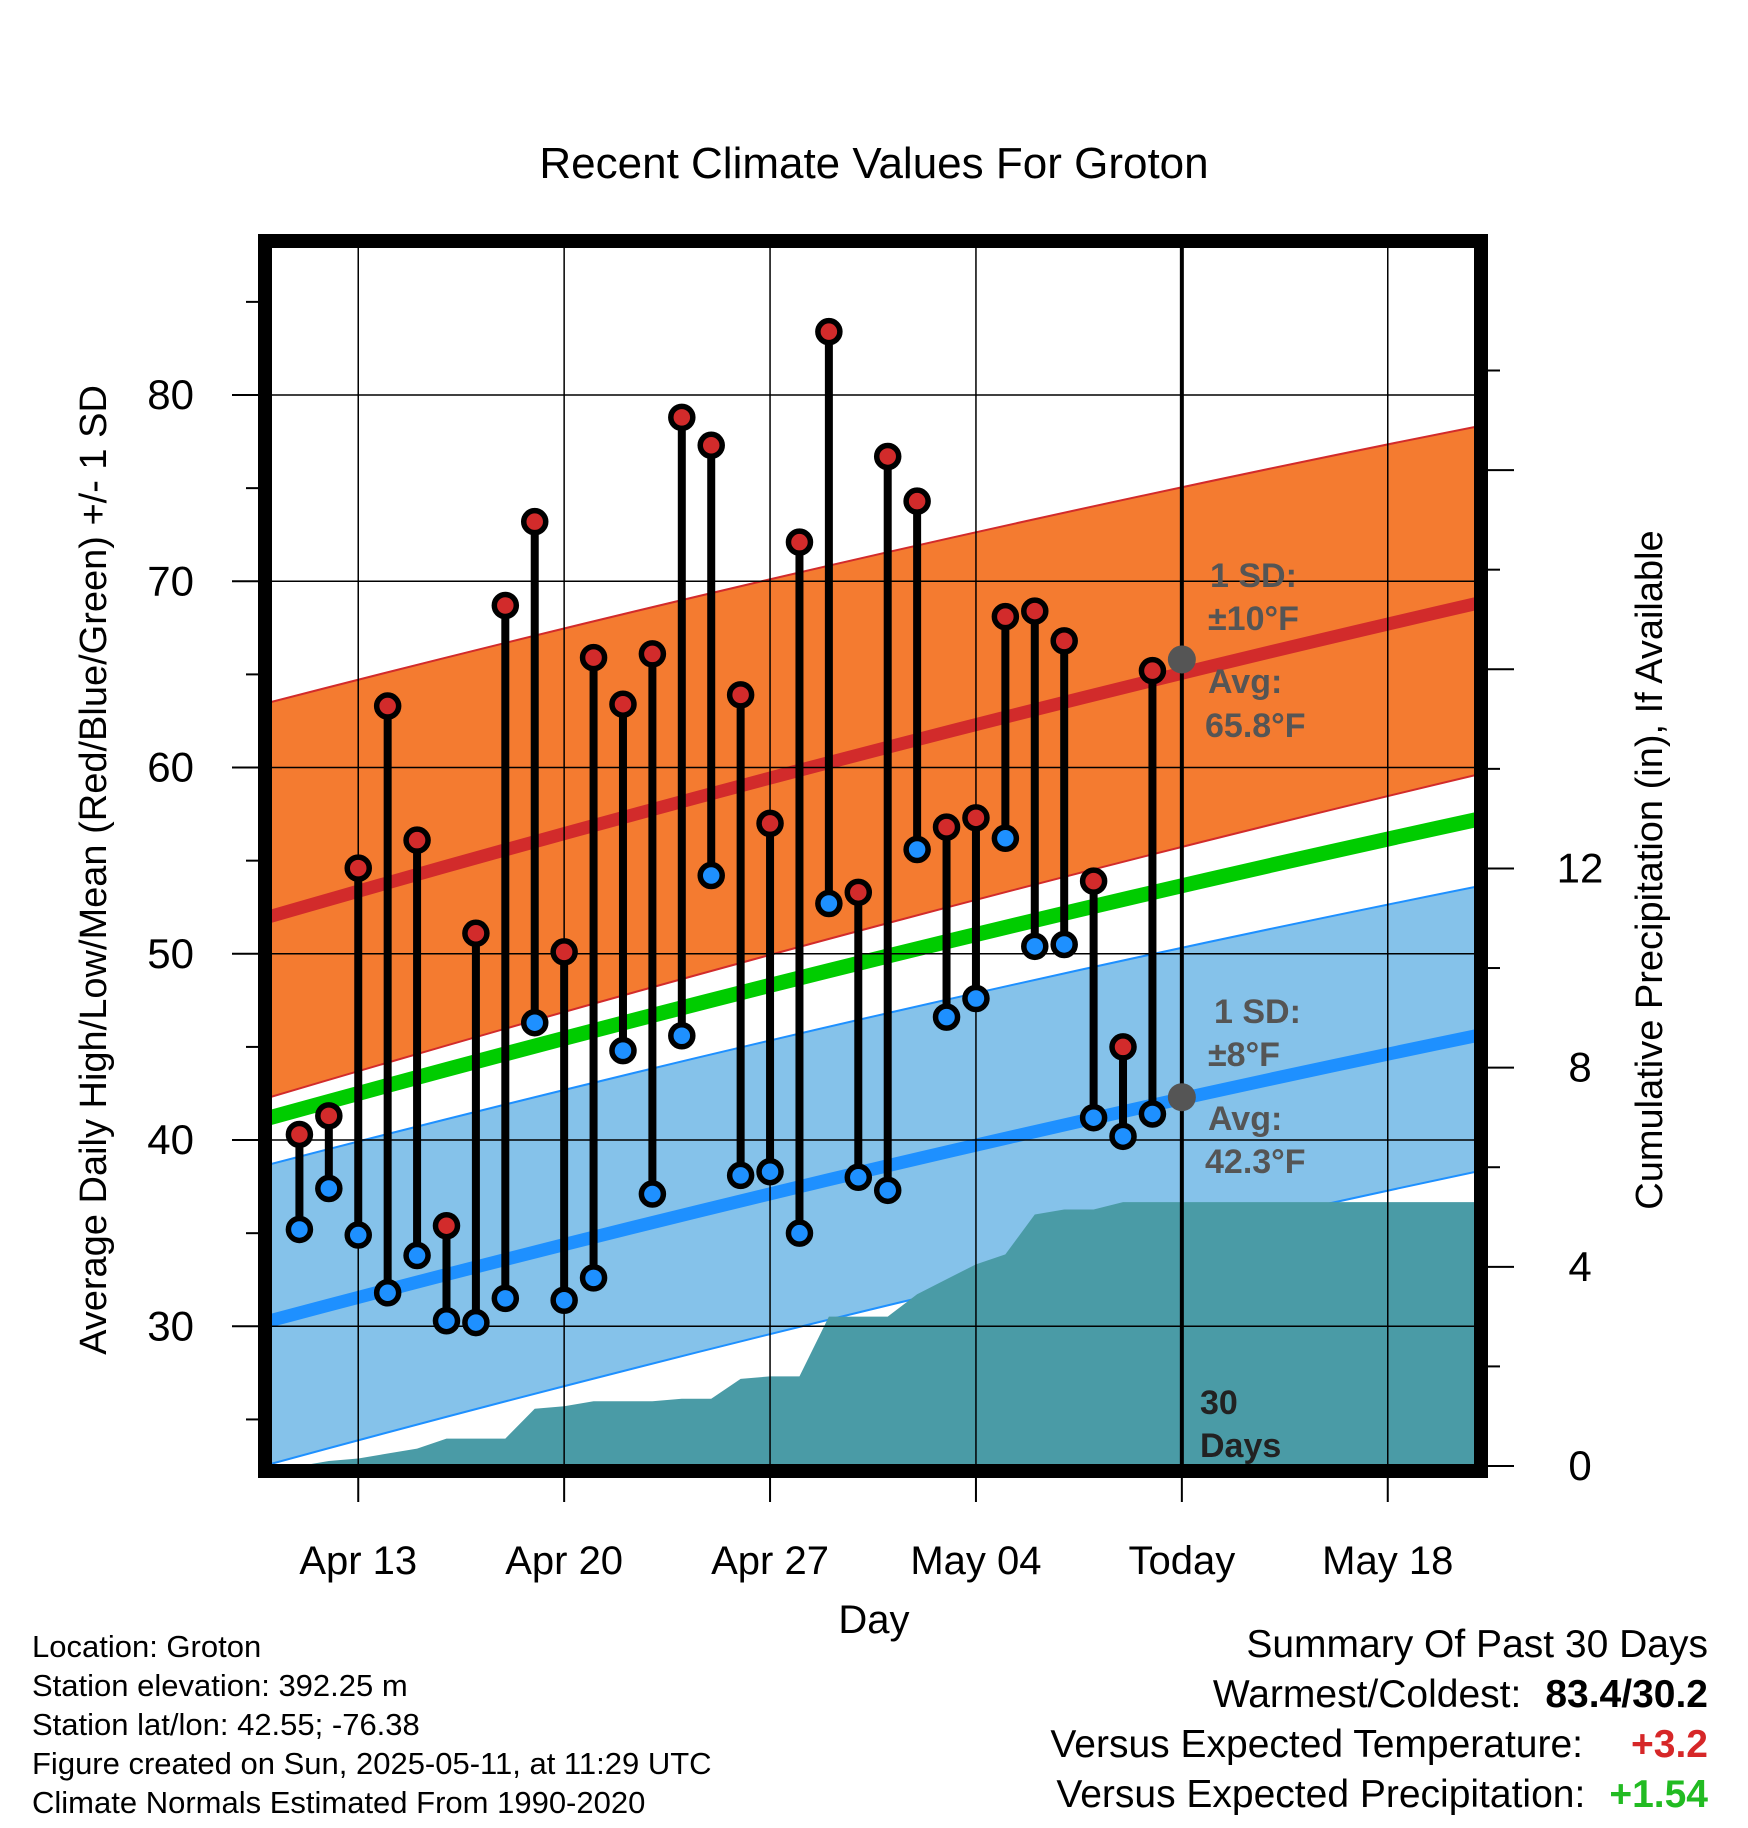 Image resolution: width=1748 pixels, height=1828 pixels. Describe the element at coordinates (170, 394) in the screenshot. I see `y-tick-label: 80` at that location.